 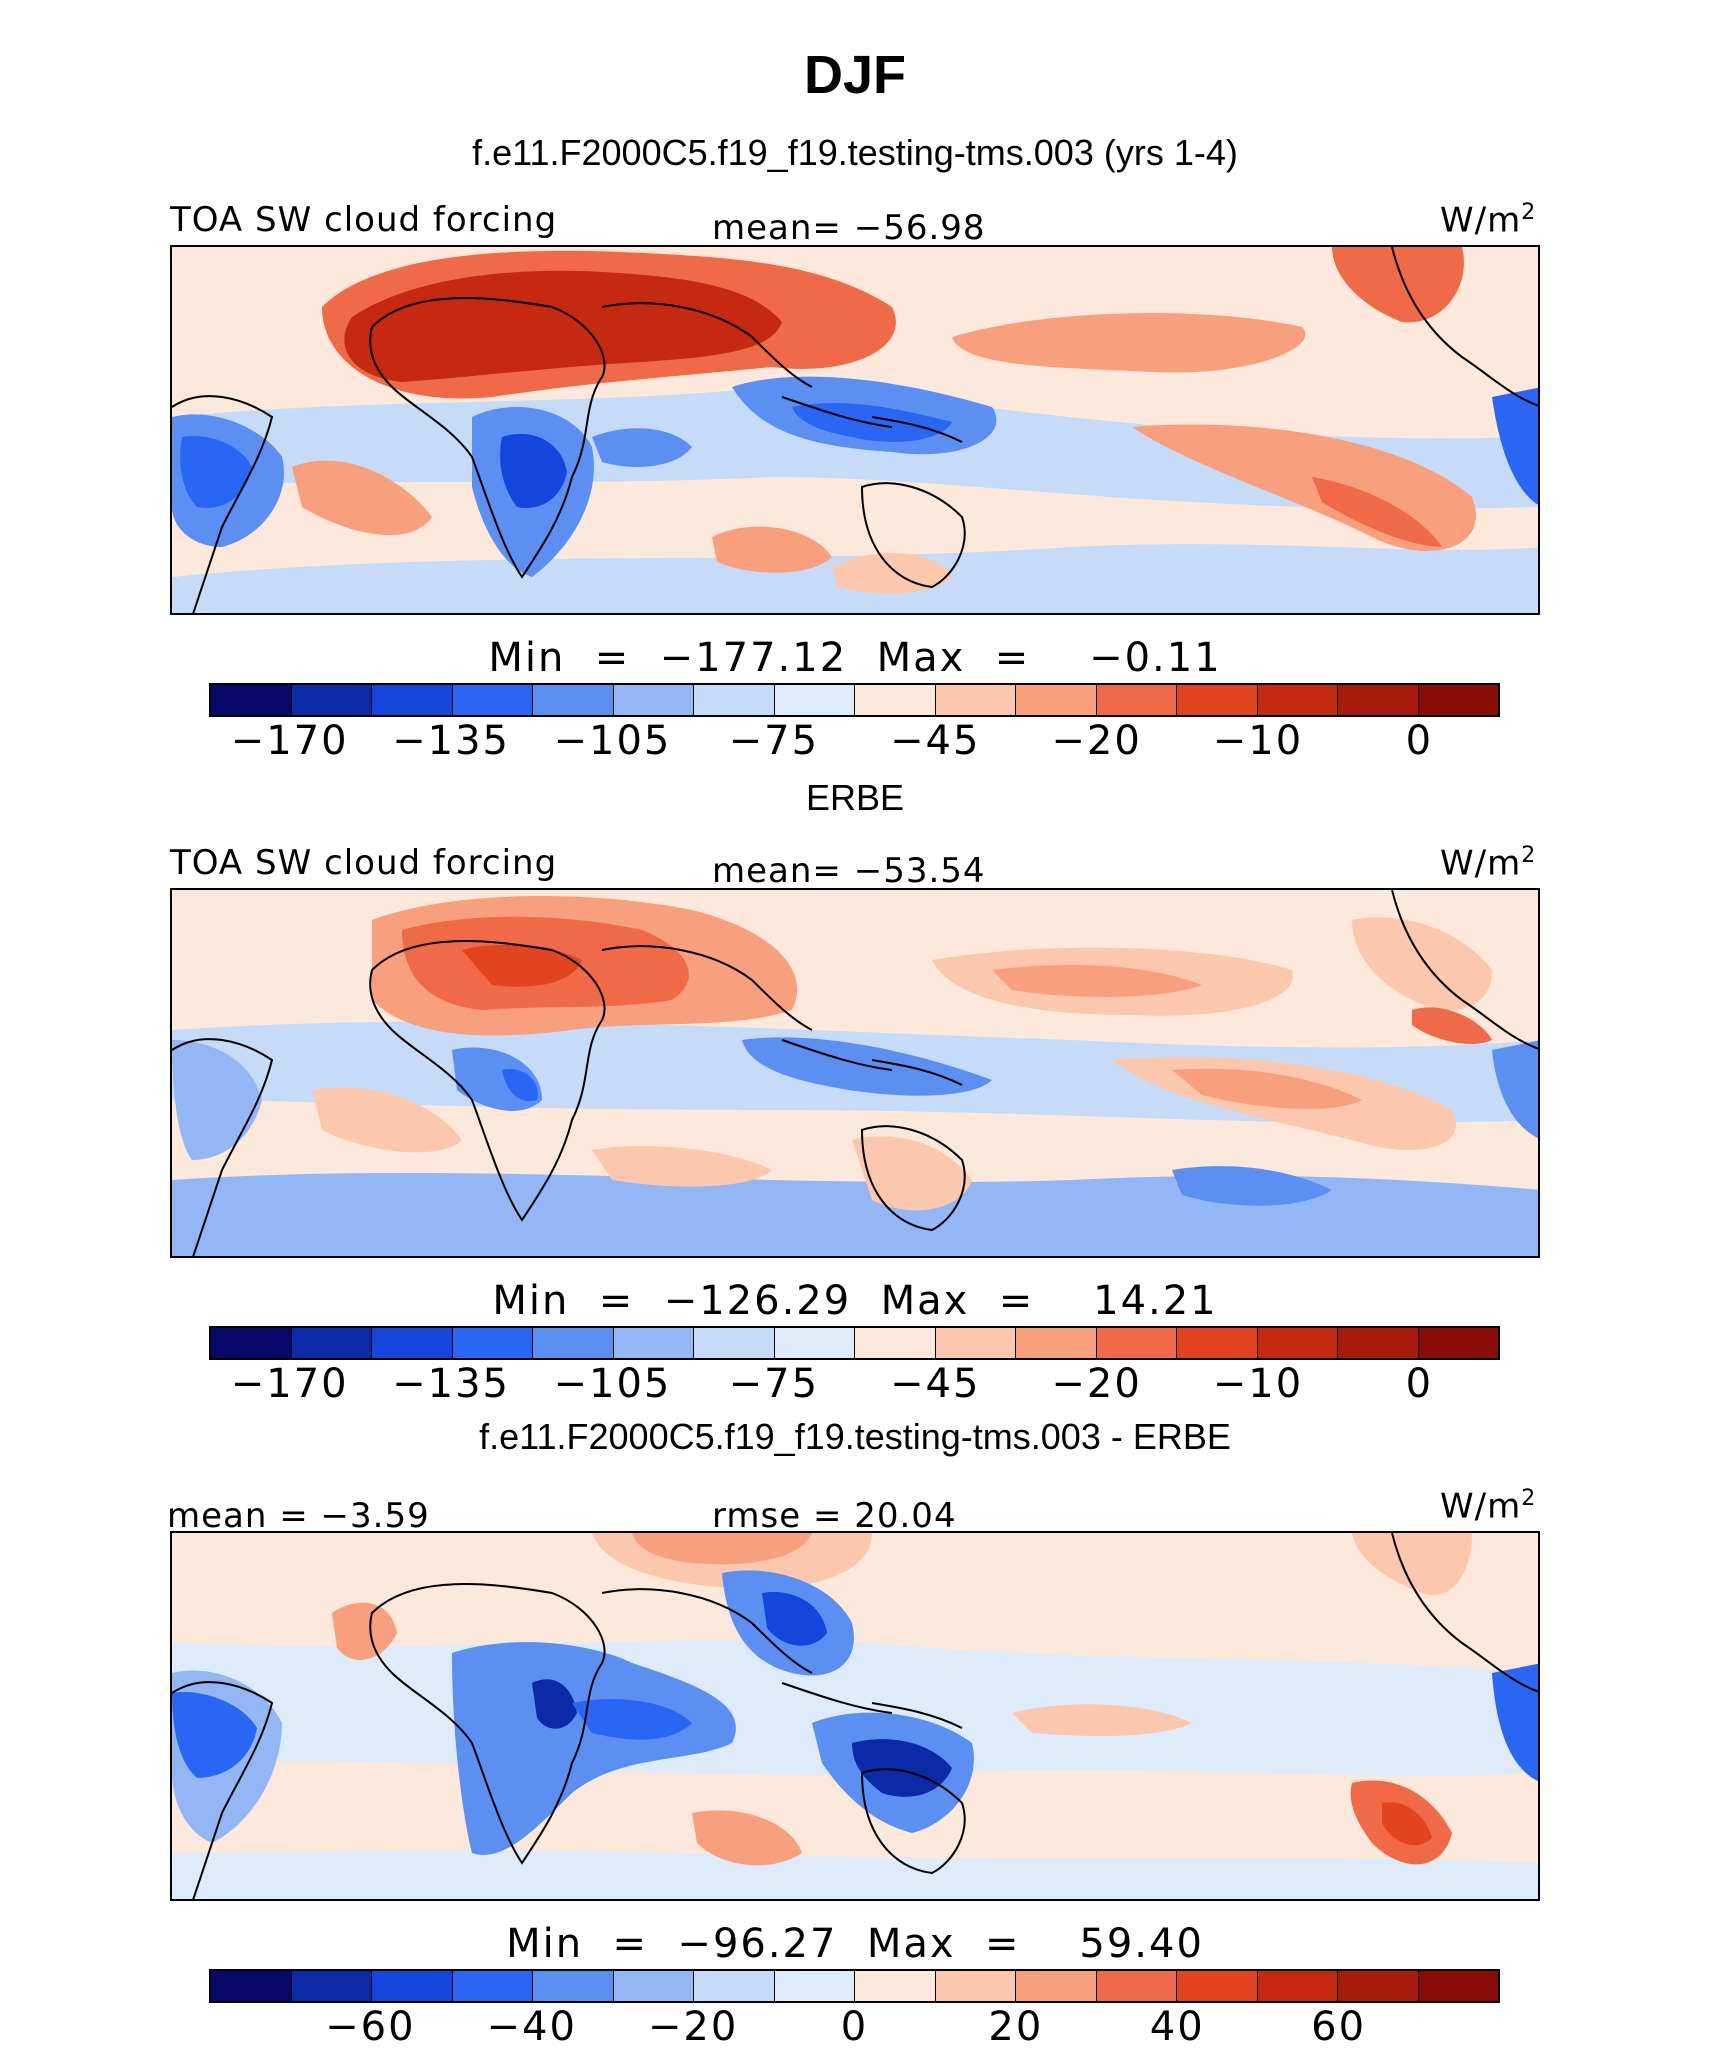 I want to click on panel-1-mean-label: mean= −56.98, so click(x=849, y=228).